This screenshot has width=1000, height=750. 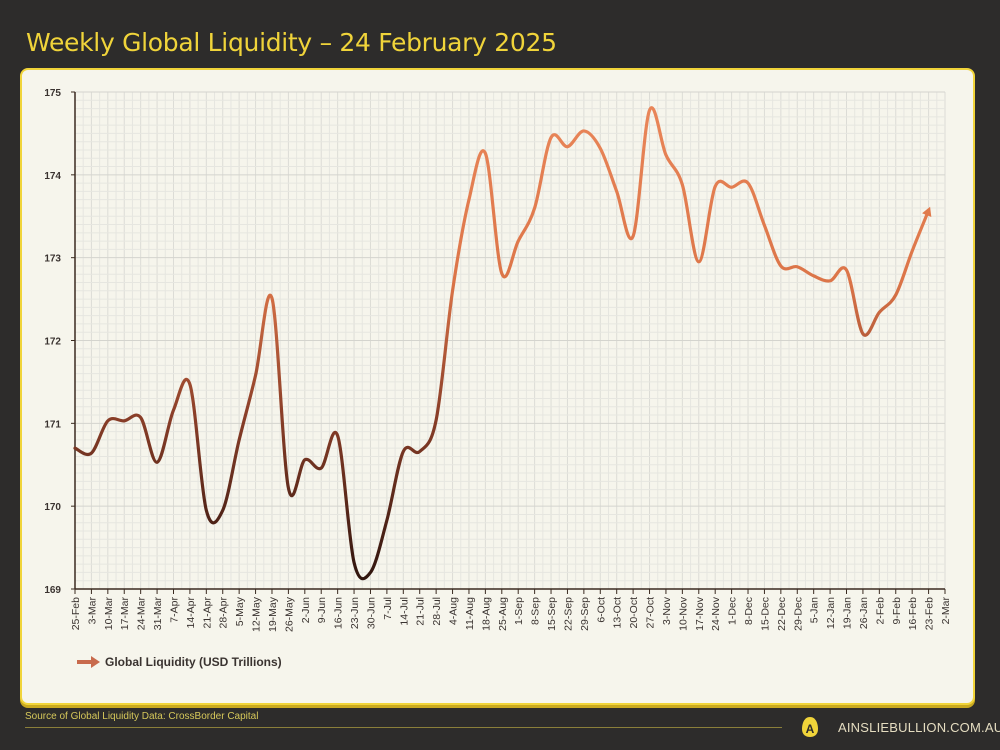 What do you see at coordinates (339, 613) in the screenshot?
I see `x-tick-label: 16-Jun` at bounding box center [339, 613].